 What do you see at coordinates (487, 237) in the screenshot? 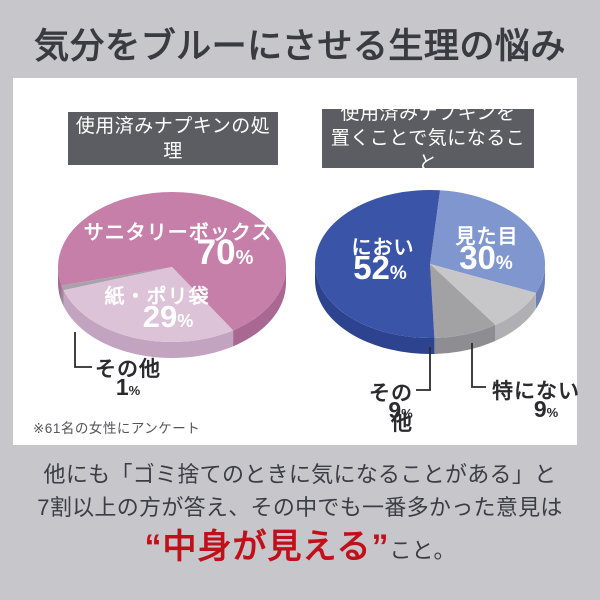
I see `slice-label-mitame: 見た目` at bounding box center [487, 237].